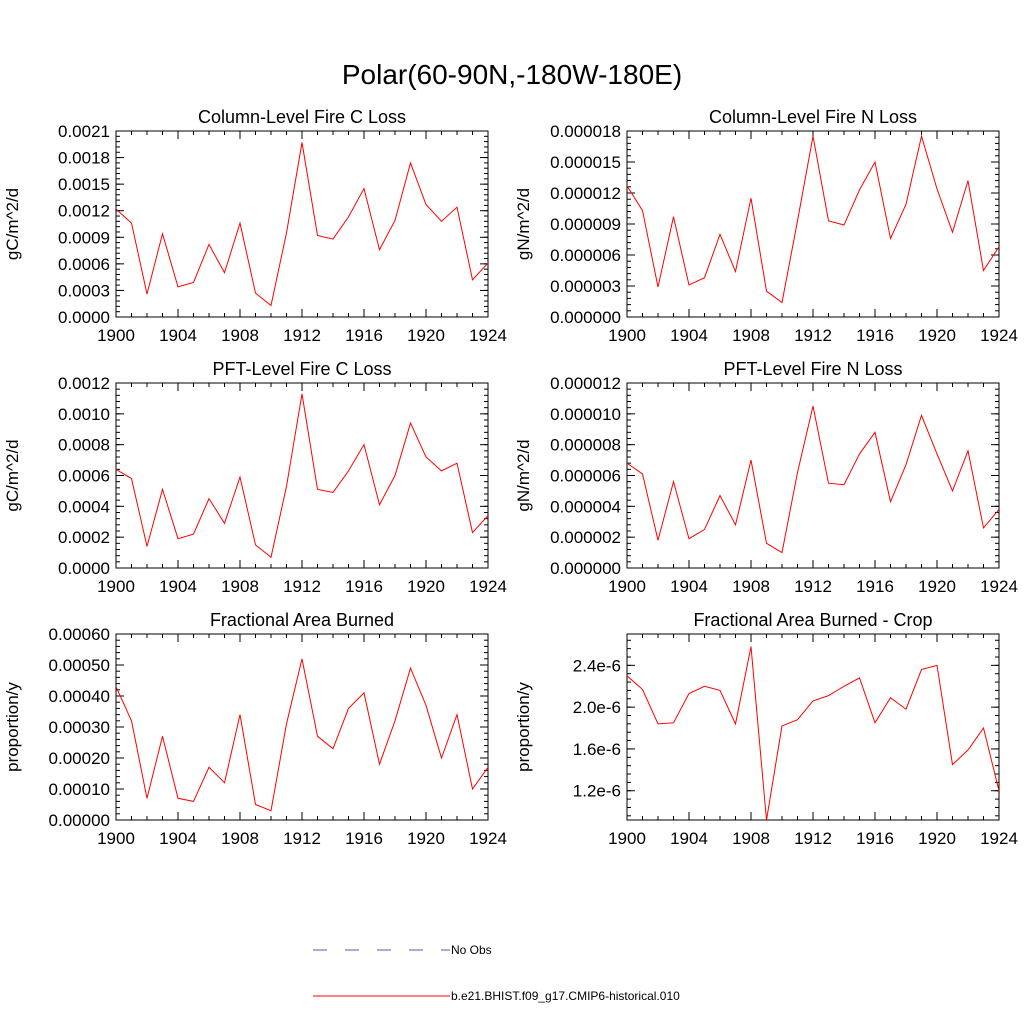 The width and height of the screenshot is (1024, 1024). Describe the element at coordinates (79, 758) in the screenshot. I see `y-tick-label: 0.00020` at that location.